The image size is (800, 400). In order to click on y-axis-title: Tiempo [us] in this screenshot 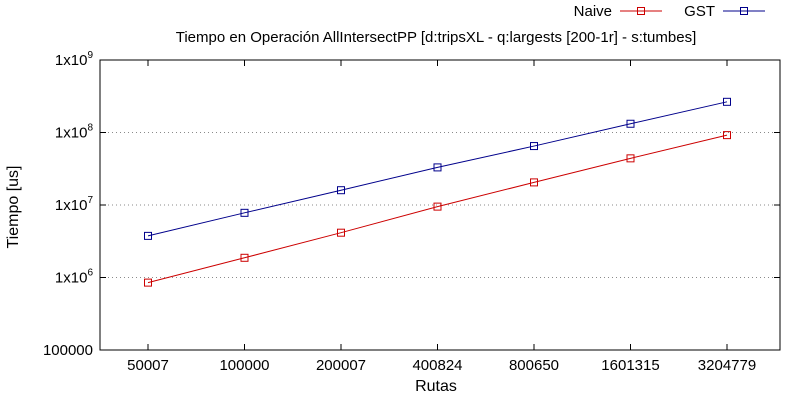, I will do `click(13, 207)`.